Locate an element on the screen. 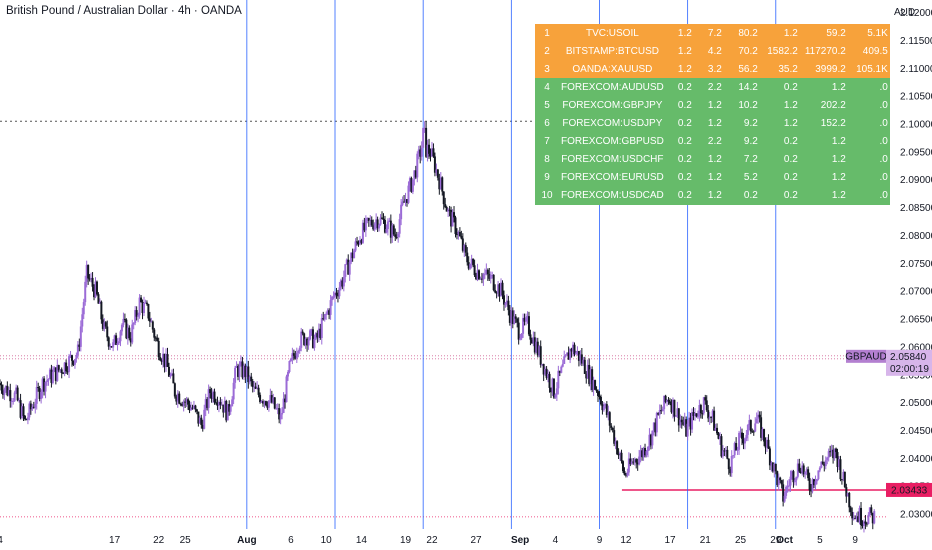 This screenshot has height=550, width=932. x-tick-label: 6 is located at coordinates (291, 540).